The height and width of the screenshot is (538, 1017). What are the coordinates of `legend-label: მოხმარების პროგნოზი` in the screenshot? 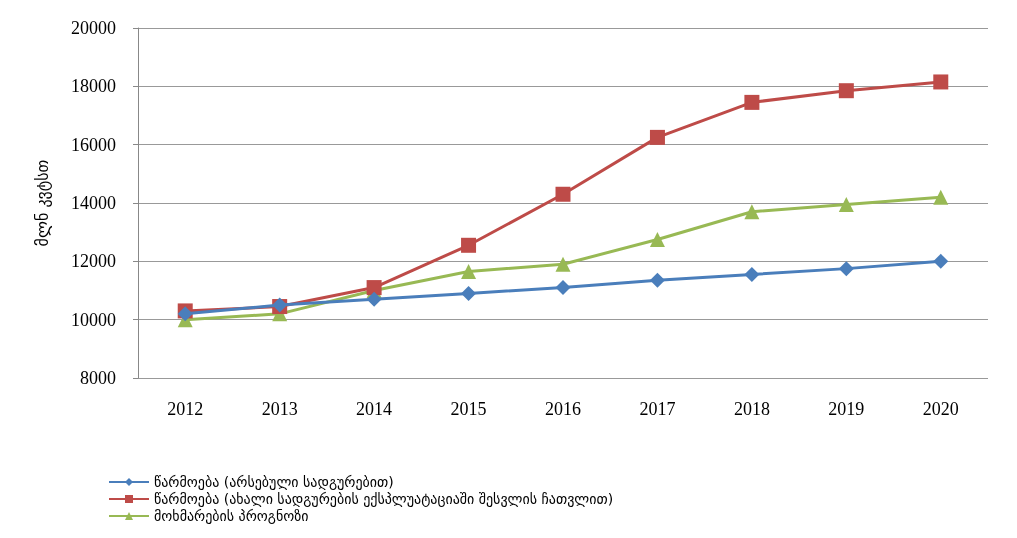 It's located at (231, 516).